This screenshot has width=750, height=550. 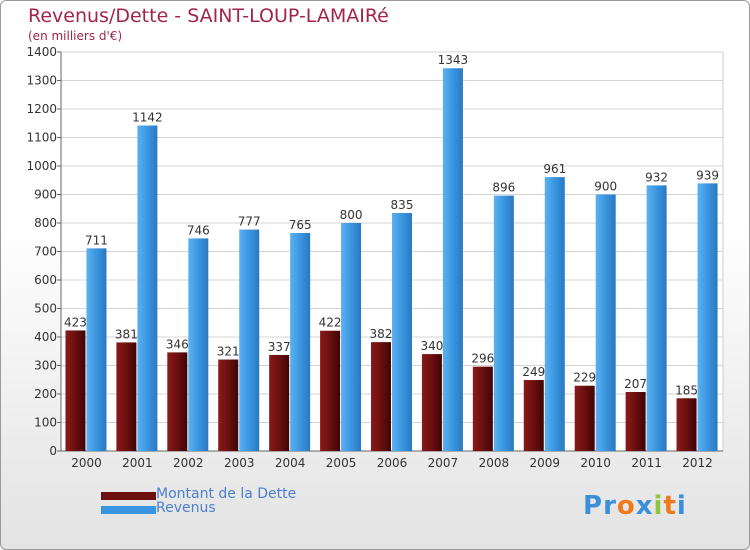 I want to click on data-label-revenus: 835, so click(x=402, y=205).